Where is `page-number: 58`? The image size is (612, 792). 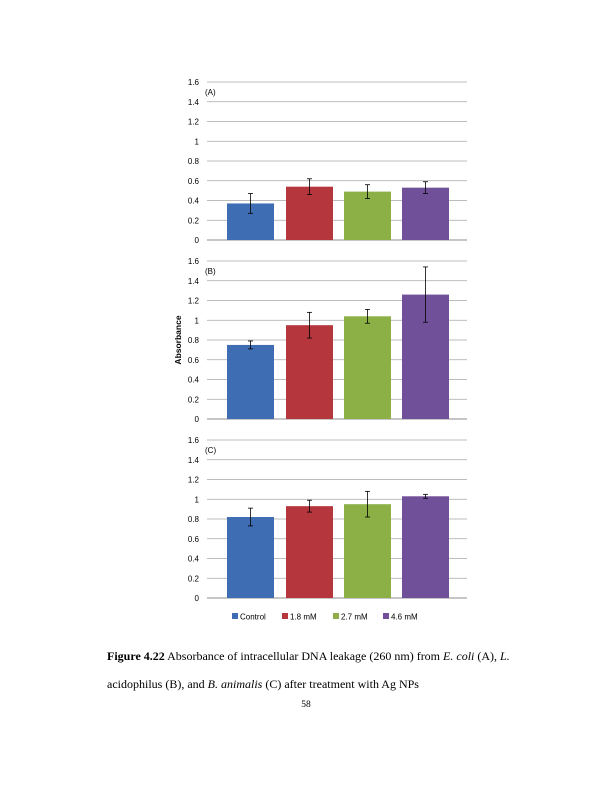 page-number: 58 is located at coordinates (306, 705).